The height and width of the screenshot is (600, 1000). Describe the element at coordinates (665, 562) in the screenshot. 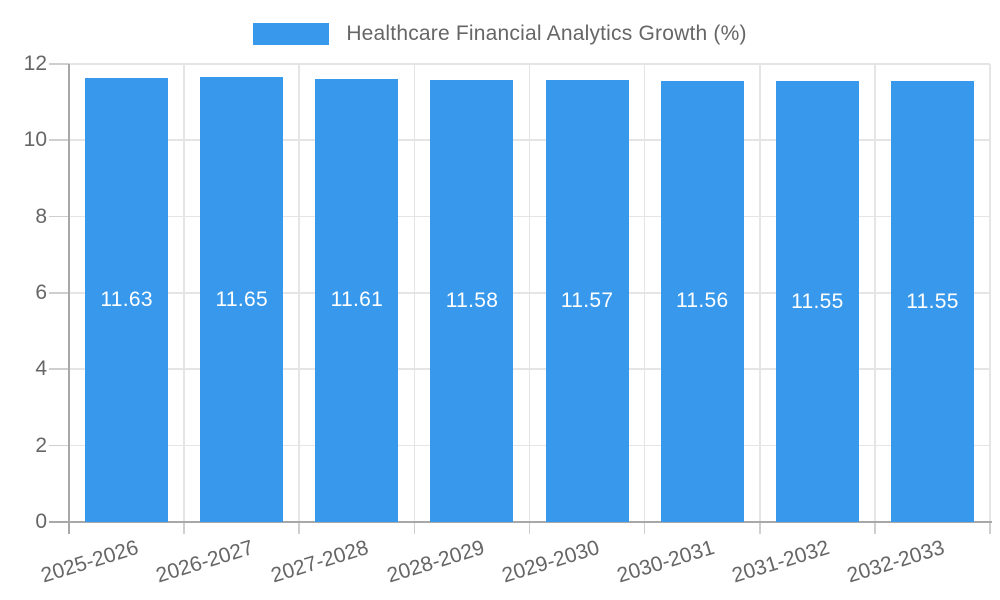

I see `x-axis-category-label: 2030-2031` at that location.